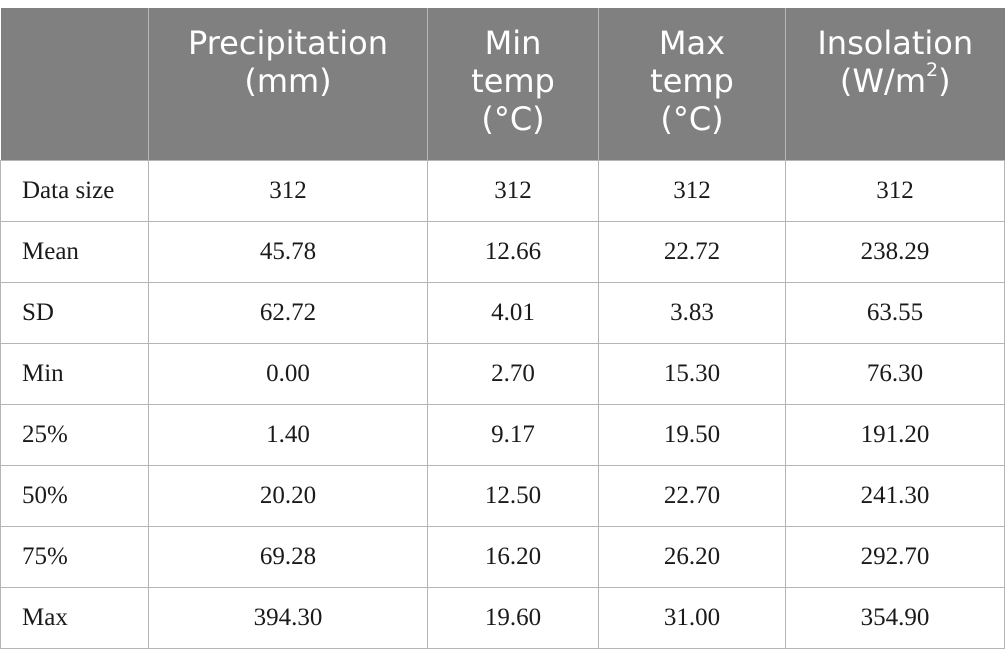 Image resolution: width=1005 pixels, height=670 pixels. What do you see at coordinates (895, 618) in the screenshot?
I see `cell-insolation: 354.90` at bounding box center [895, 618].